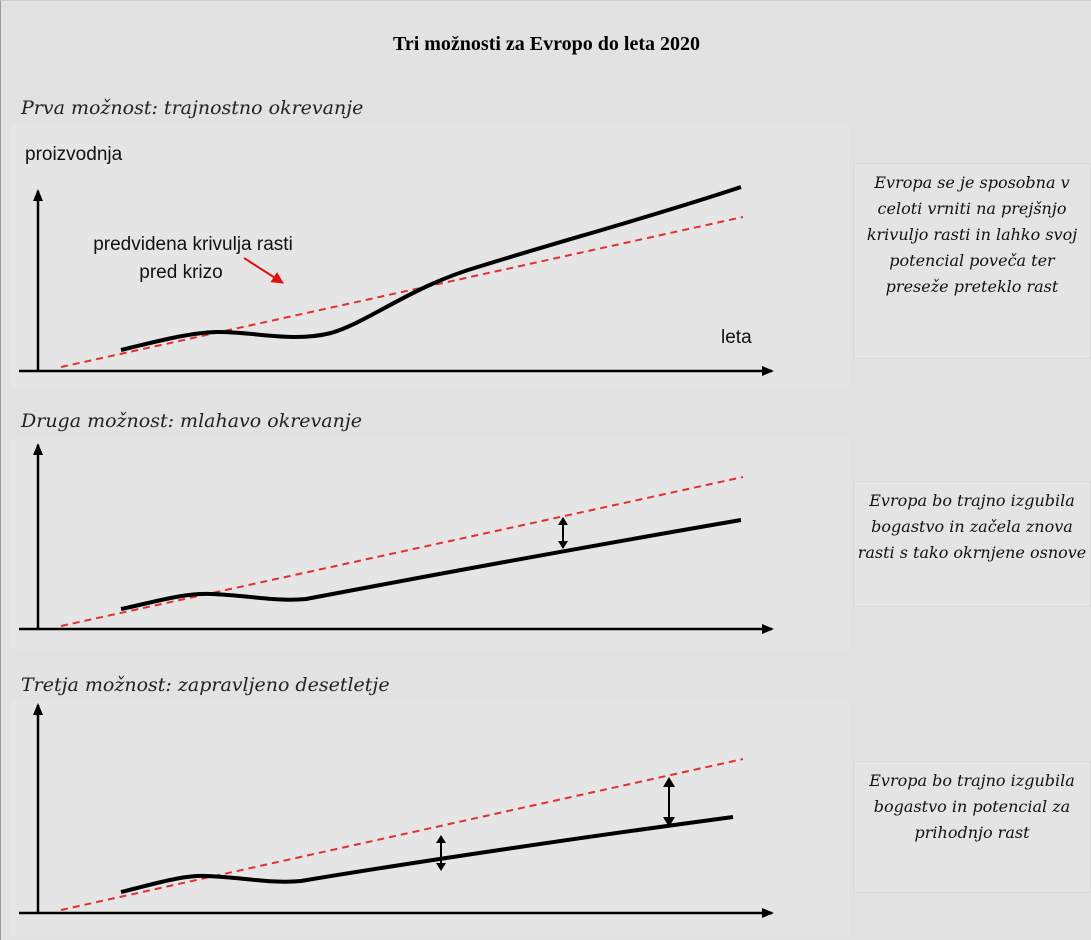 Image resolution: width=1091 pixels, height=940 pixels. Describe the element at coordinates (263, 270) in the screenshot. I see `red-pointer-arrow-icon` at that location.